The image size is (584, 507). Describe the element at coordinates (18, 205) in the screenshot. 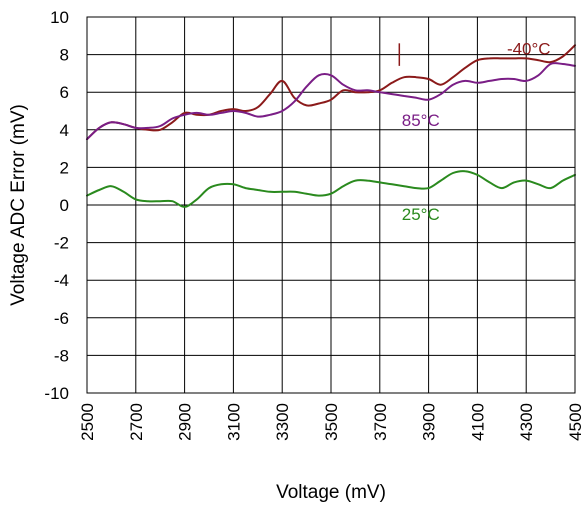

I see `y-axis-title: Voltage ADC Error (mV)` at that location.